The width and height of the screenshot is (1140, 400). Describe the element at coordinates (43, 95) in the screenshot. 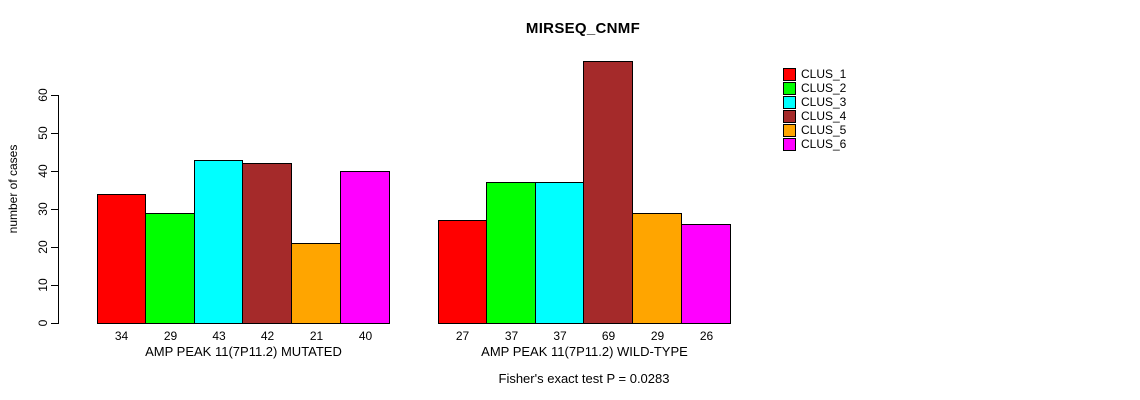

I see `y-axis-tick-label: 60` at that location.